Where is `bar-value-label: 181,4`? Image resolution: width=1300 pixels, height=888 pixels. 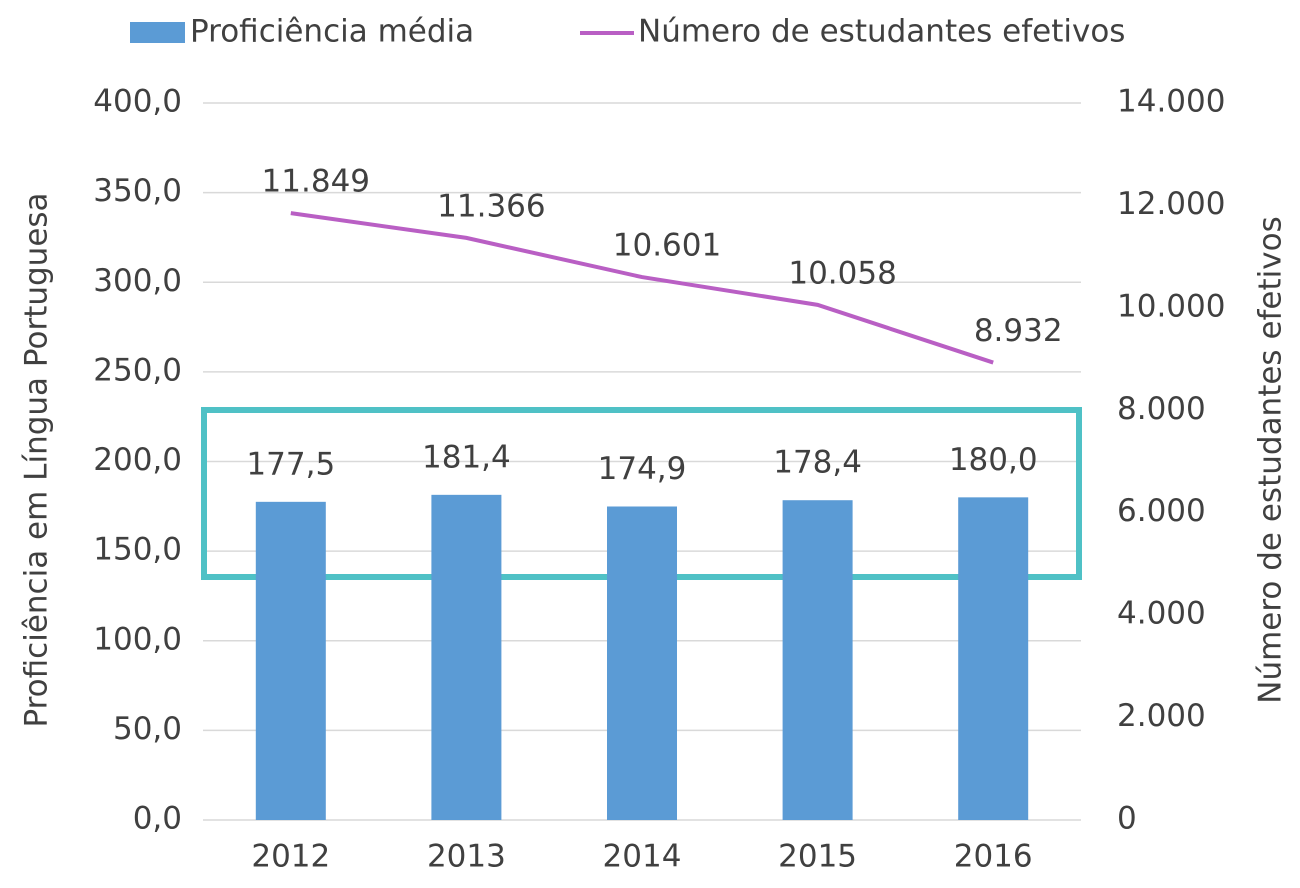
bar-value-label: 181,4 is located at coordinates (466, 457).